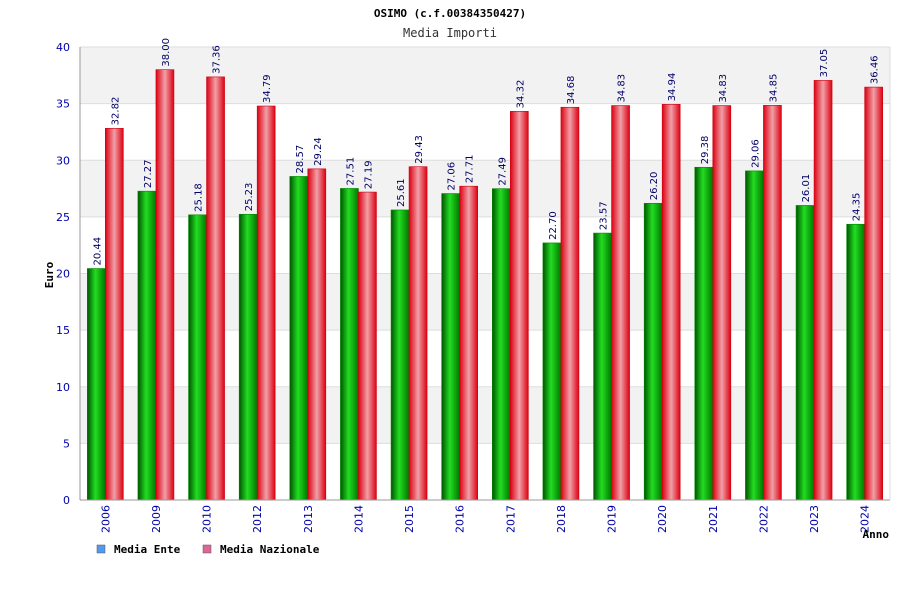 Image resolution: width=900 pixels, height=600 pixels. Describe the element at coordinates (267, 88) in the screenshot. I see `value-label-media-nazionale-2012: 34.79` at that location.